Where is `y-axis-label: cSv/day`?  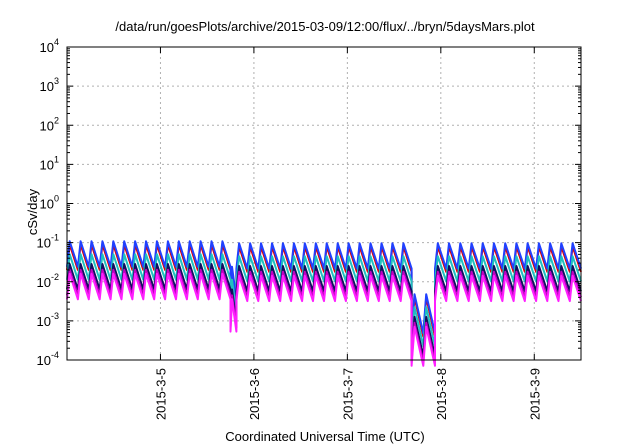 y-axis-label: cSv/day is located at coordinates (32, 211).